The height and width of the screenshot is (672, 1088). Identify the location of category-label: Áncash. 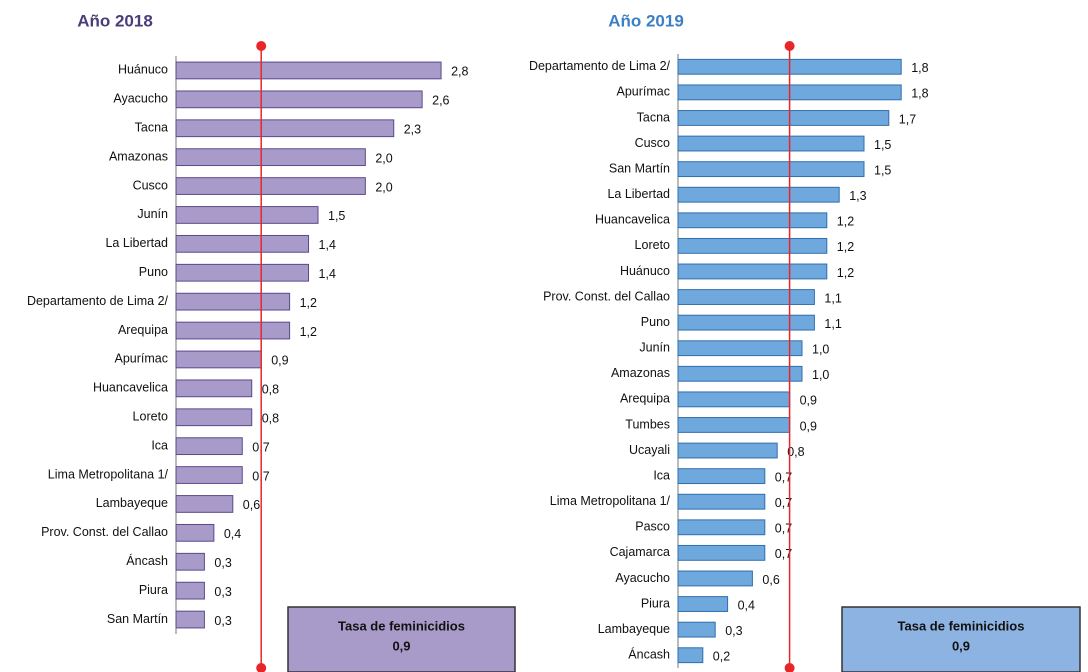
(147, 560).